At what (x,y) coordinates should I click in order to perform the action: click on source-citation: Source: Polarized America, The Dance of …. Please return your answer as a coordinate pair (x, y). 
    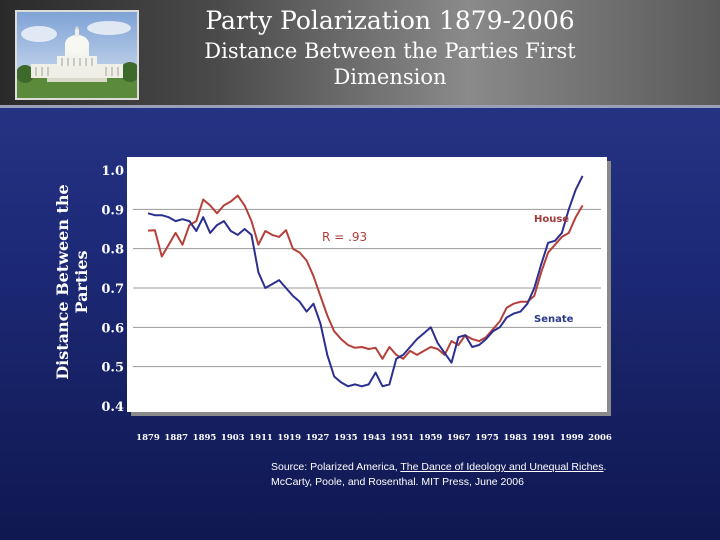
    Looking at the image, I should click on (451, 475).